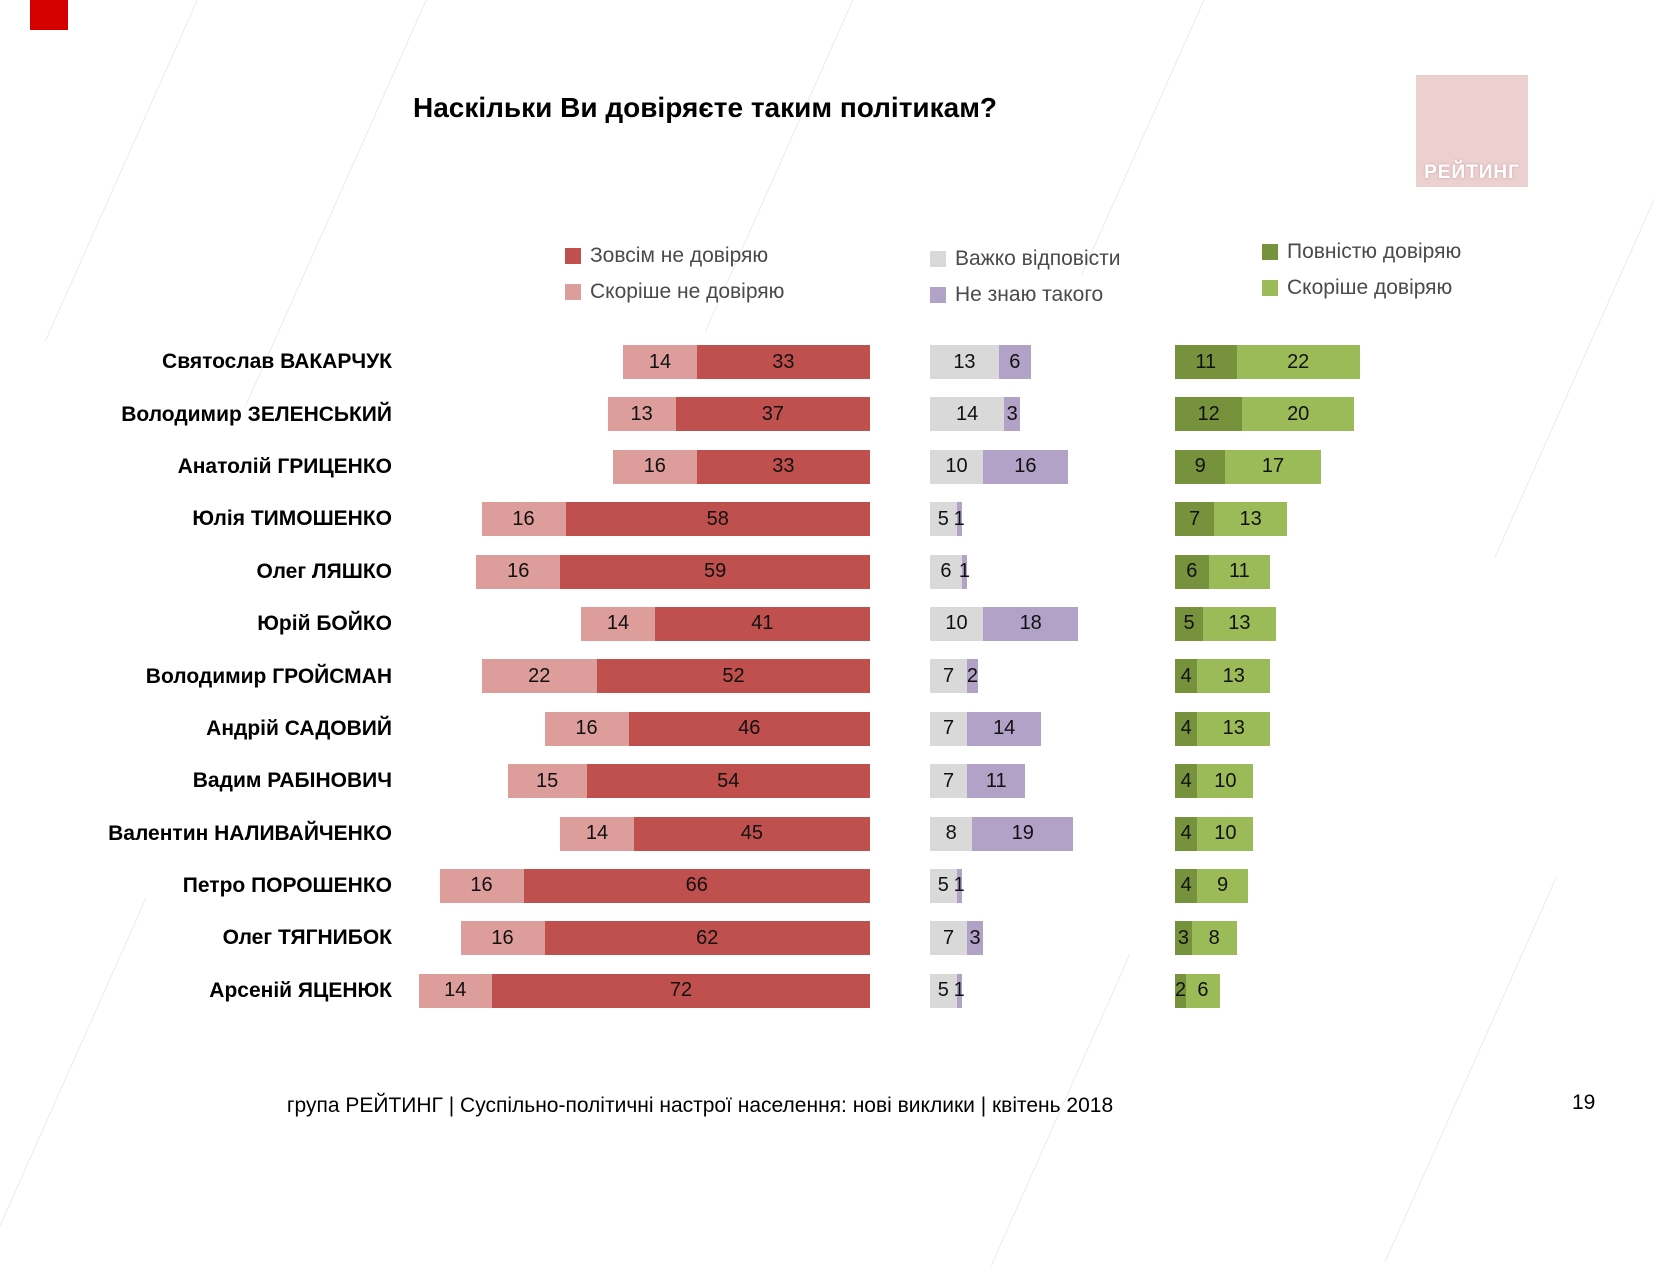  What do you see at coordinates (287, 886) in the screenshot?
I see `politician-name: Петро ПОРОШЕНКО` at bounding box center [287, 886].